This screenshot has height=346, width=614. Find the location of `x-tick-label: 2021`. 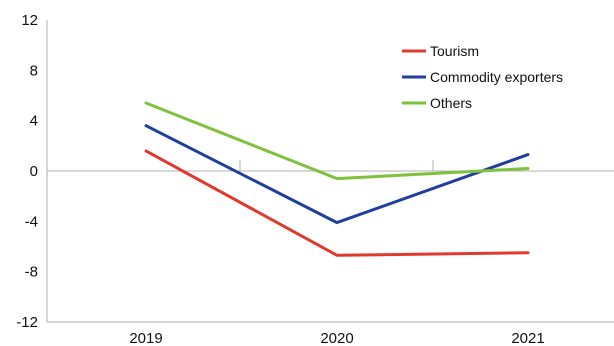

x-tick-label: 2021 is located at coordinates (527, 338).